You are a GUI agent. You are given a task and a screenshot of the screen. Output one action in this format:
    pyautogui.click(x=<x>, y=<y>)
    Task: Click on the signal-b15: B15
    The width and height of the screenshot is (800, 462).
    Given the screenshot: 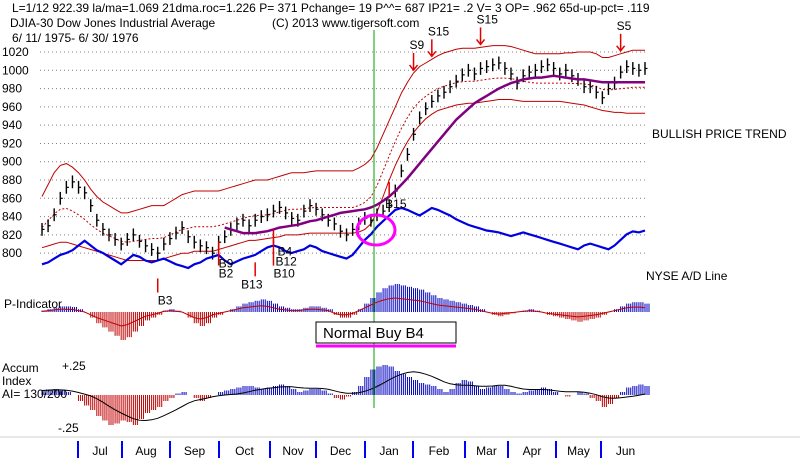 What is the action you would take?
    pyautogui.click(x=396, y=204)
    